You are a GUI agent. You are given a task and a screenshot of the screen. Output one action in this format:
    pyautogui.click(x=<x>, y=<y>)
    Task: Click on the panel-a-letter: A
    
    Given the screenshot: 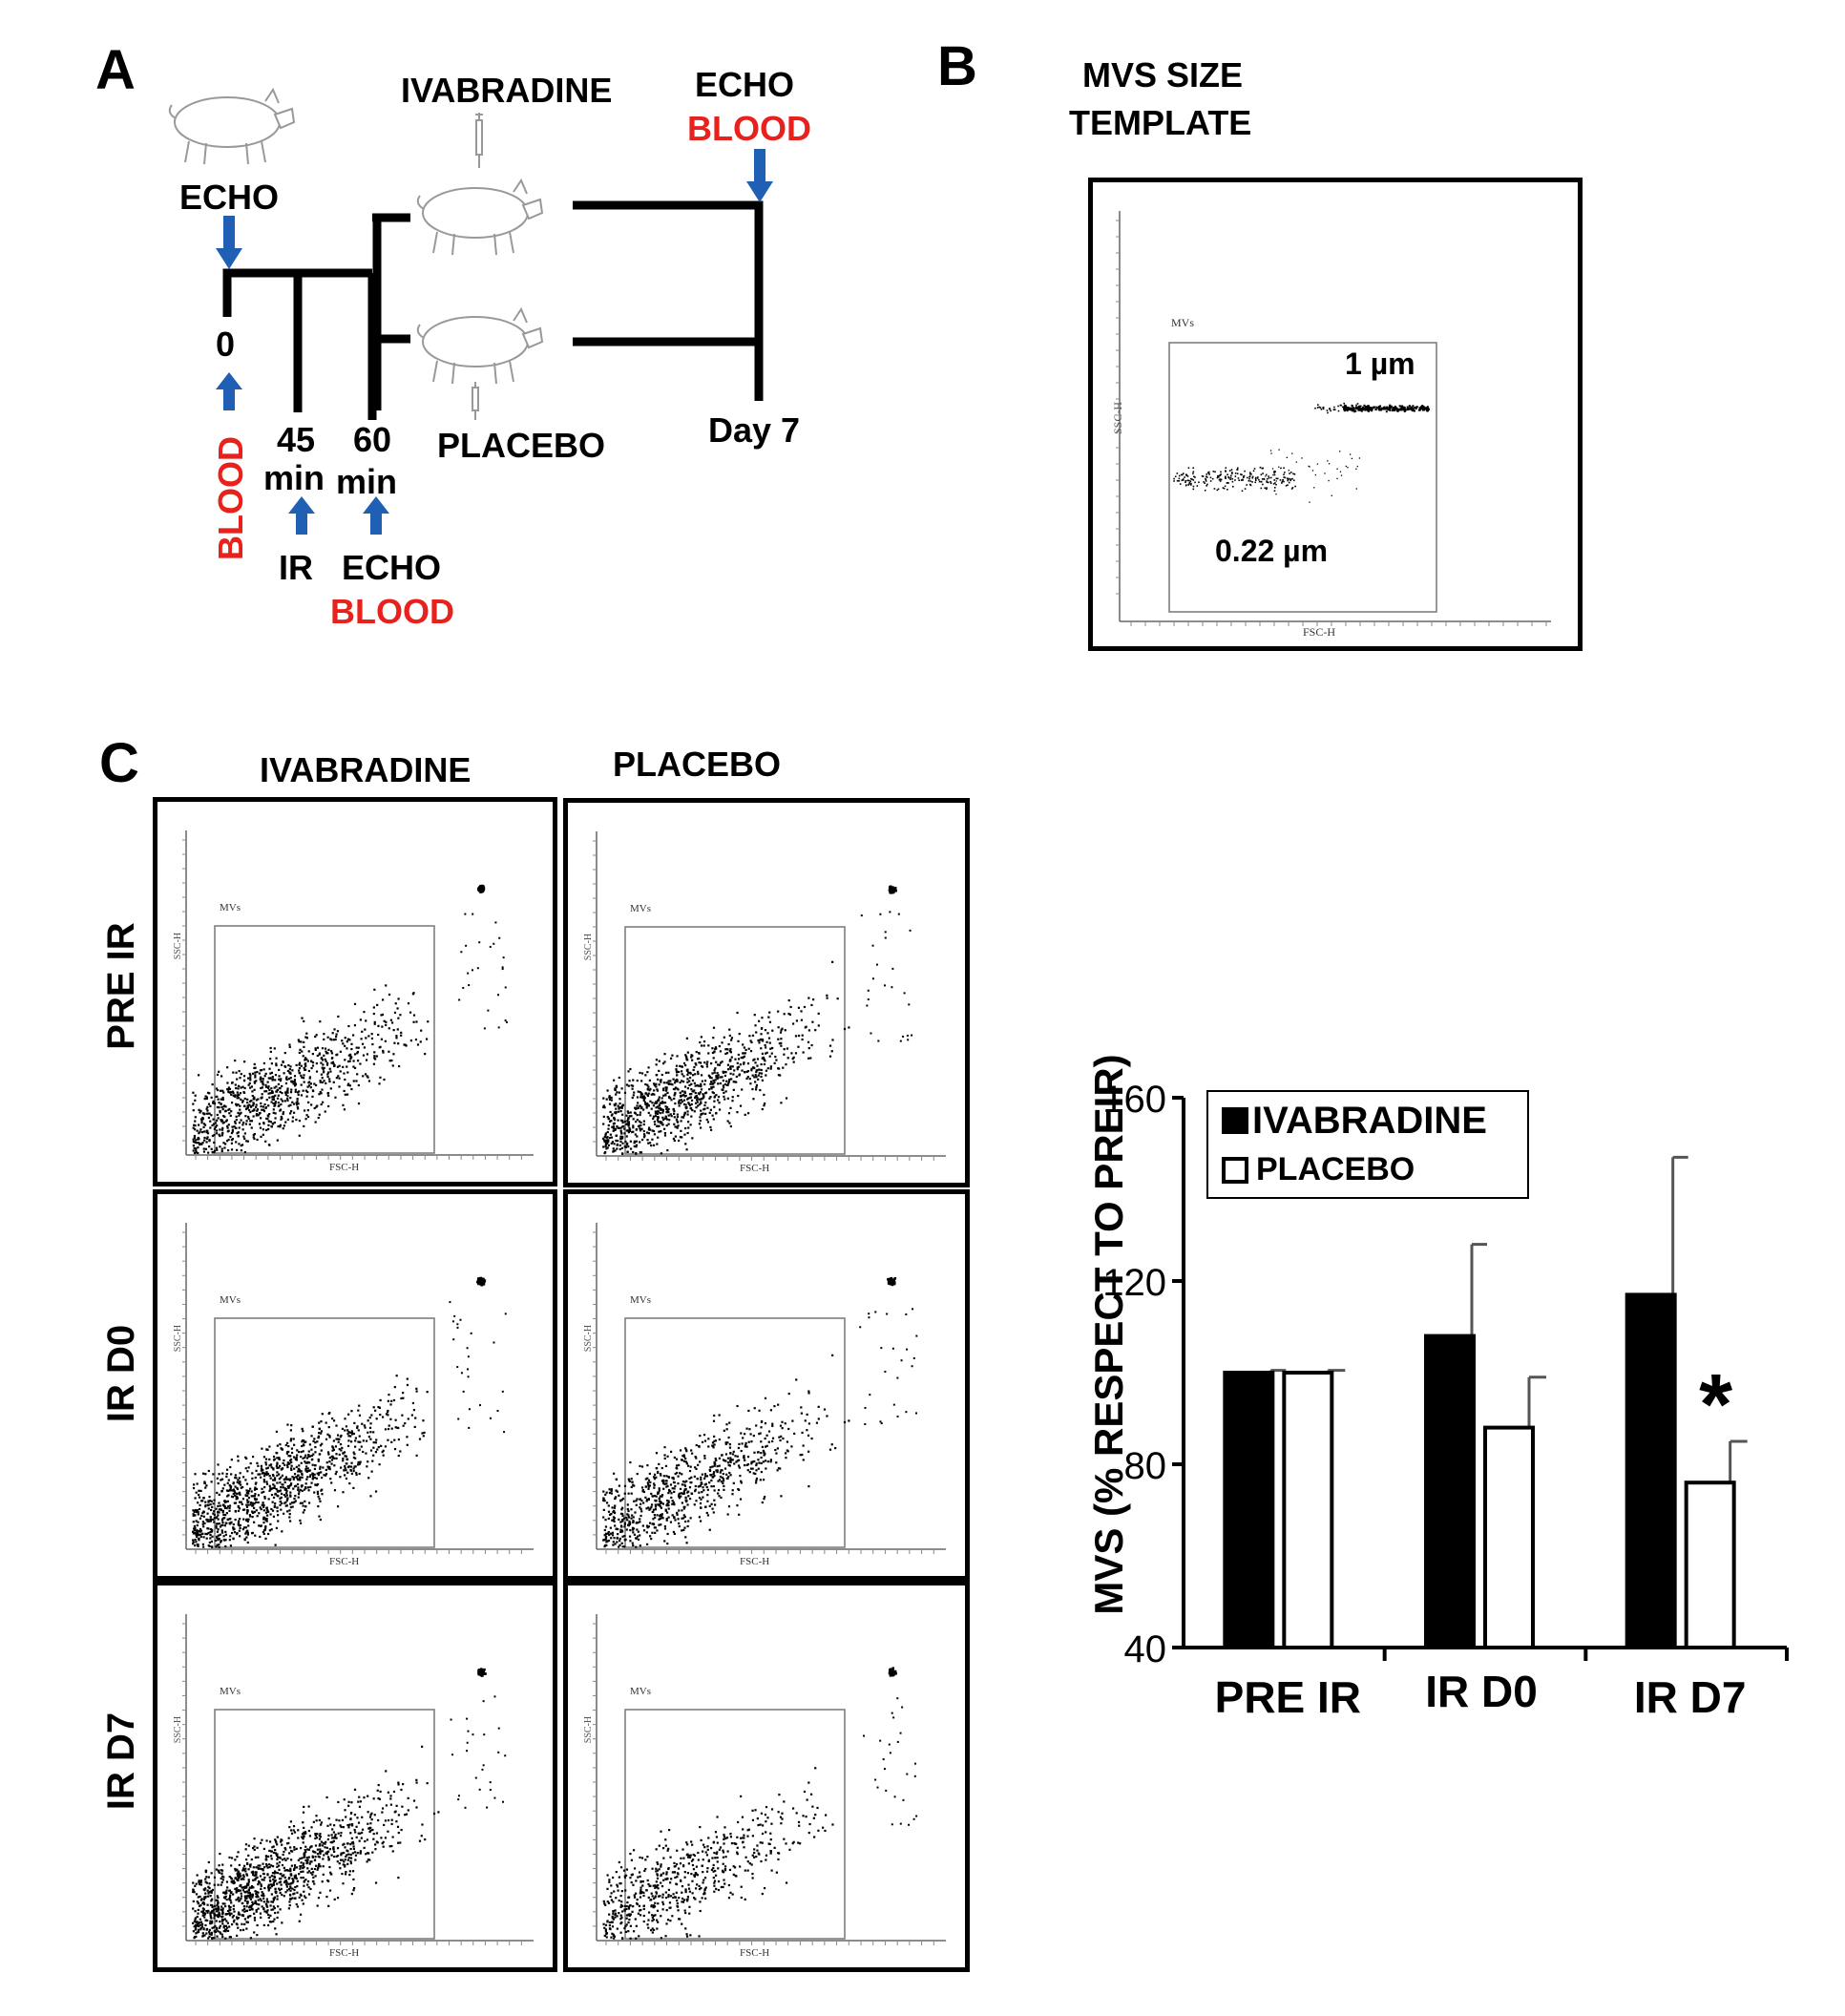 What is the action you would take?
    pyautogui.click(x=116, y=70)
    